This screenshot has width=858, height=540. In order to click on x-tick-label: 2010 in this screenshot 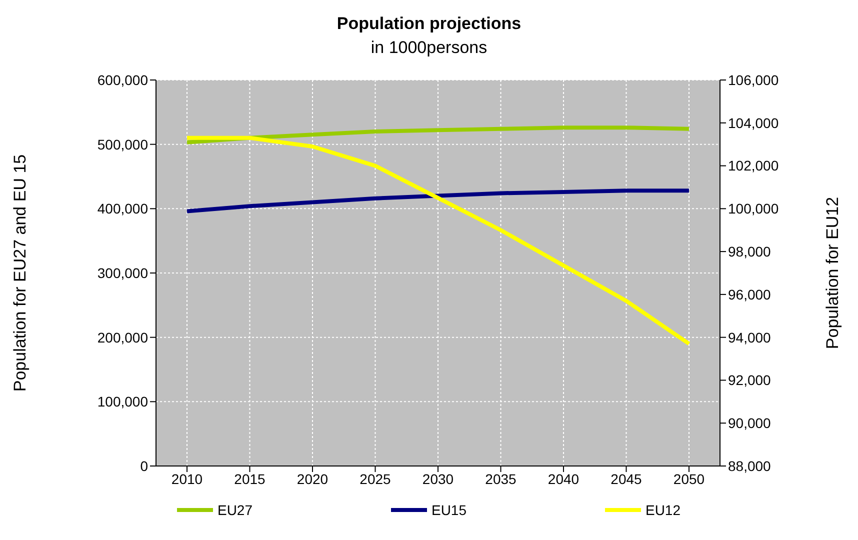, I will do `click(187, 478)`.